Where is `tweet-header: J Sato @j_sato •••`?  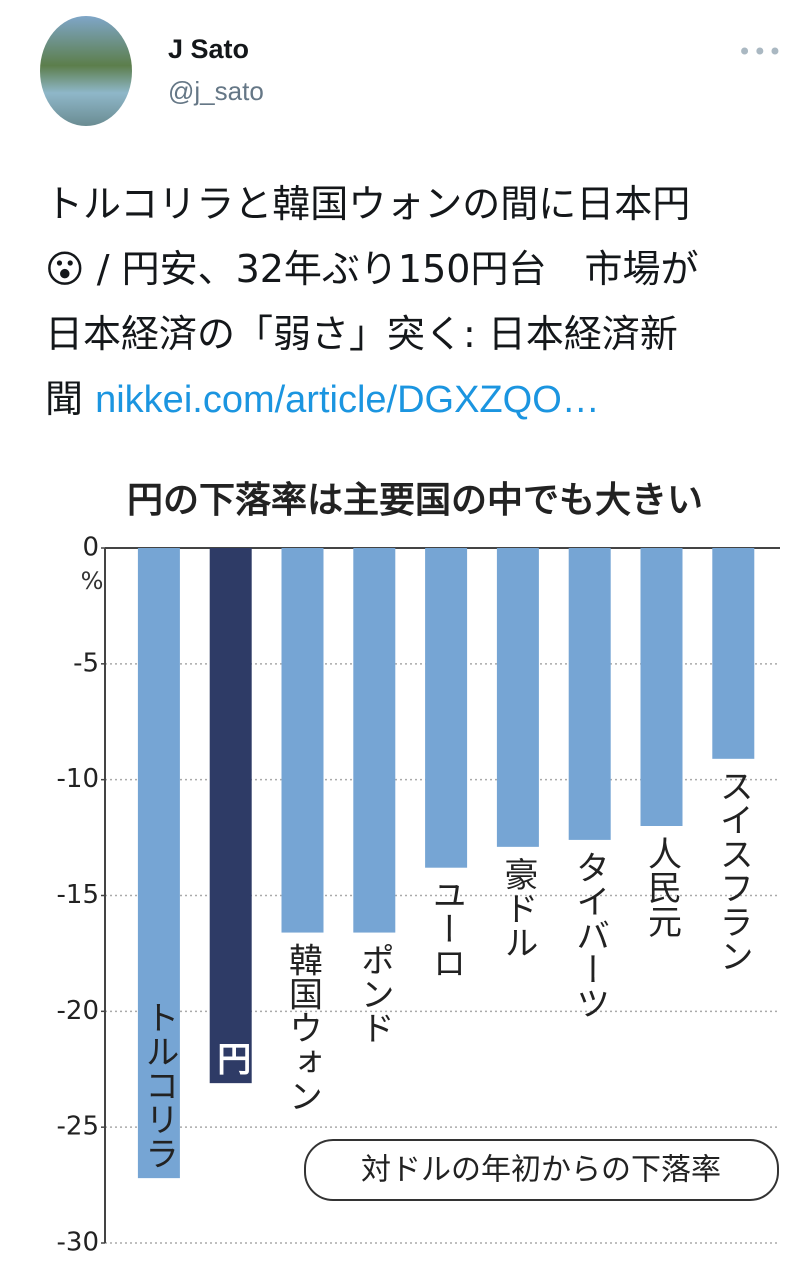
tweet-header: J Sato @j_sato ••• is located at coordinates (405, 70).